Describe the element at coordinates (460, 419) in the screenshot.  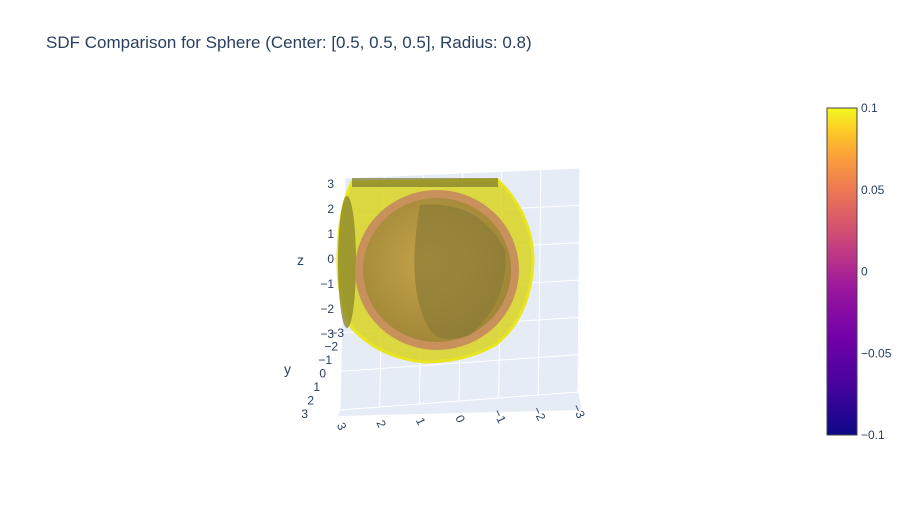
I see `x-tick-label: 0` at that location.